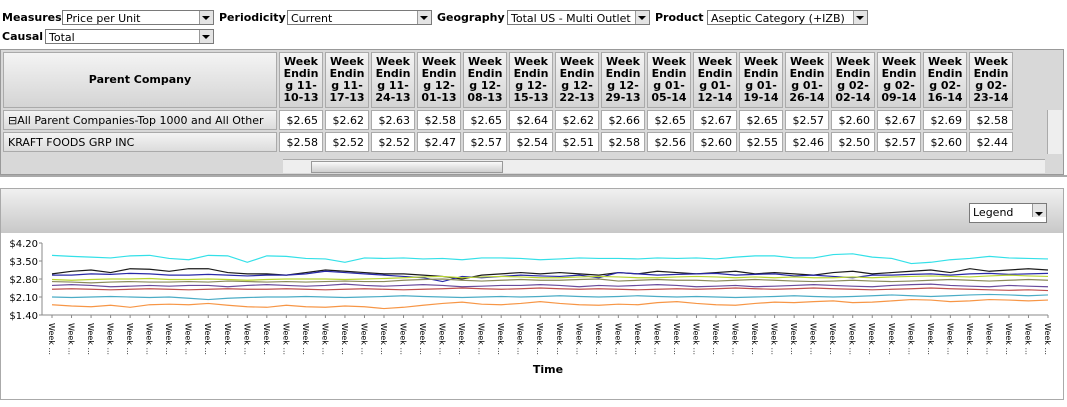 Image resolution: width=1067 pixels, height=407 pixels. Describe the element at coordinates (664, 166) in the screenshot. I see `h-scrollbar` at that location.